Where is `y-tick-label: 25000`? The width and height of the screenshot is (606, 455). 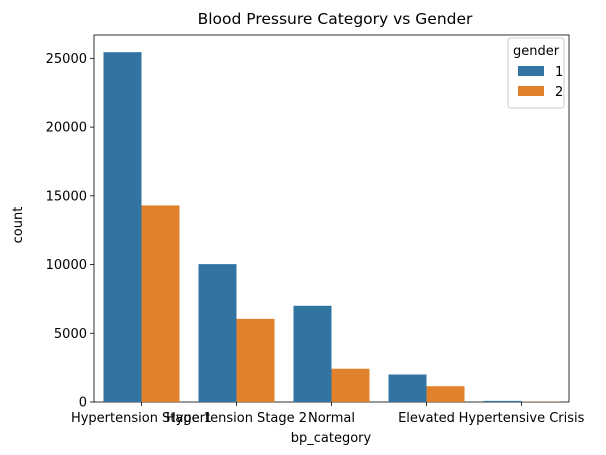
y-tick-label: 25000 is located at coordinates (66, 59).